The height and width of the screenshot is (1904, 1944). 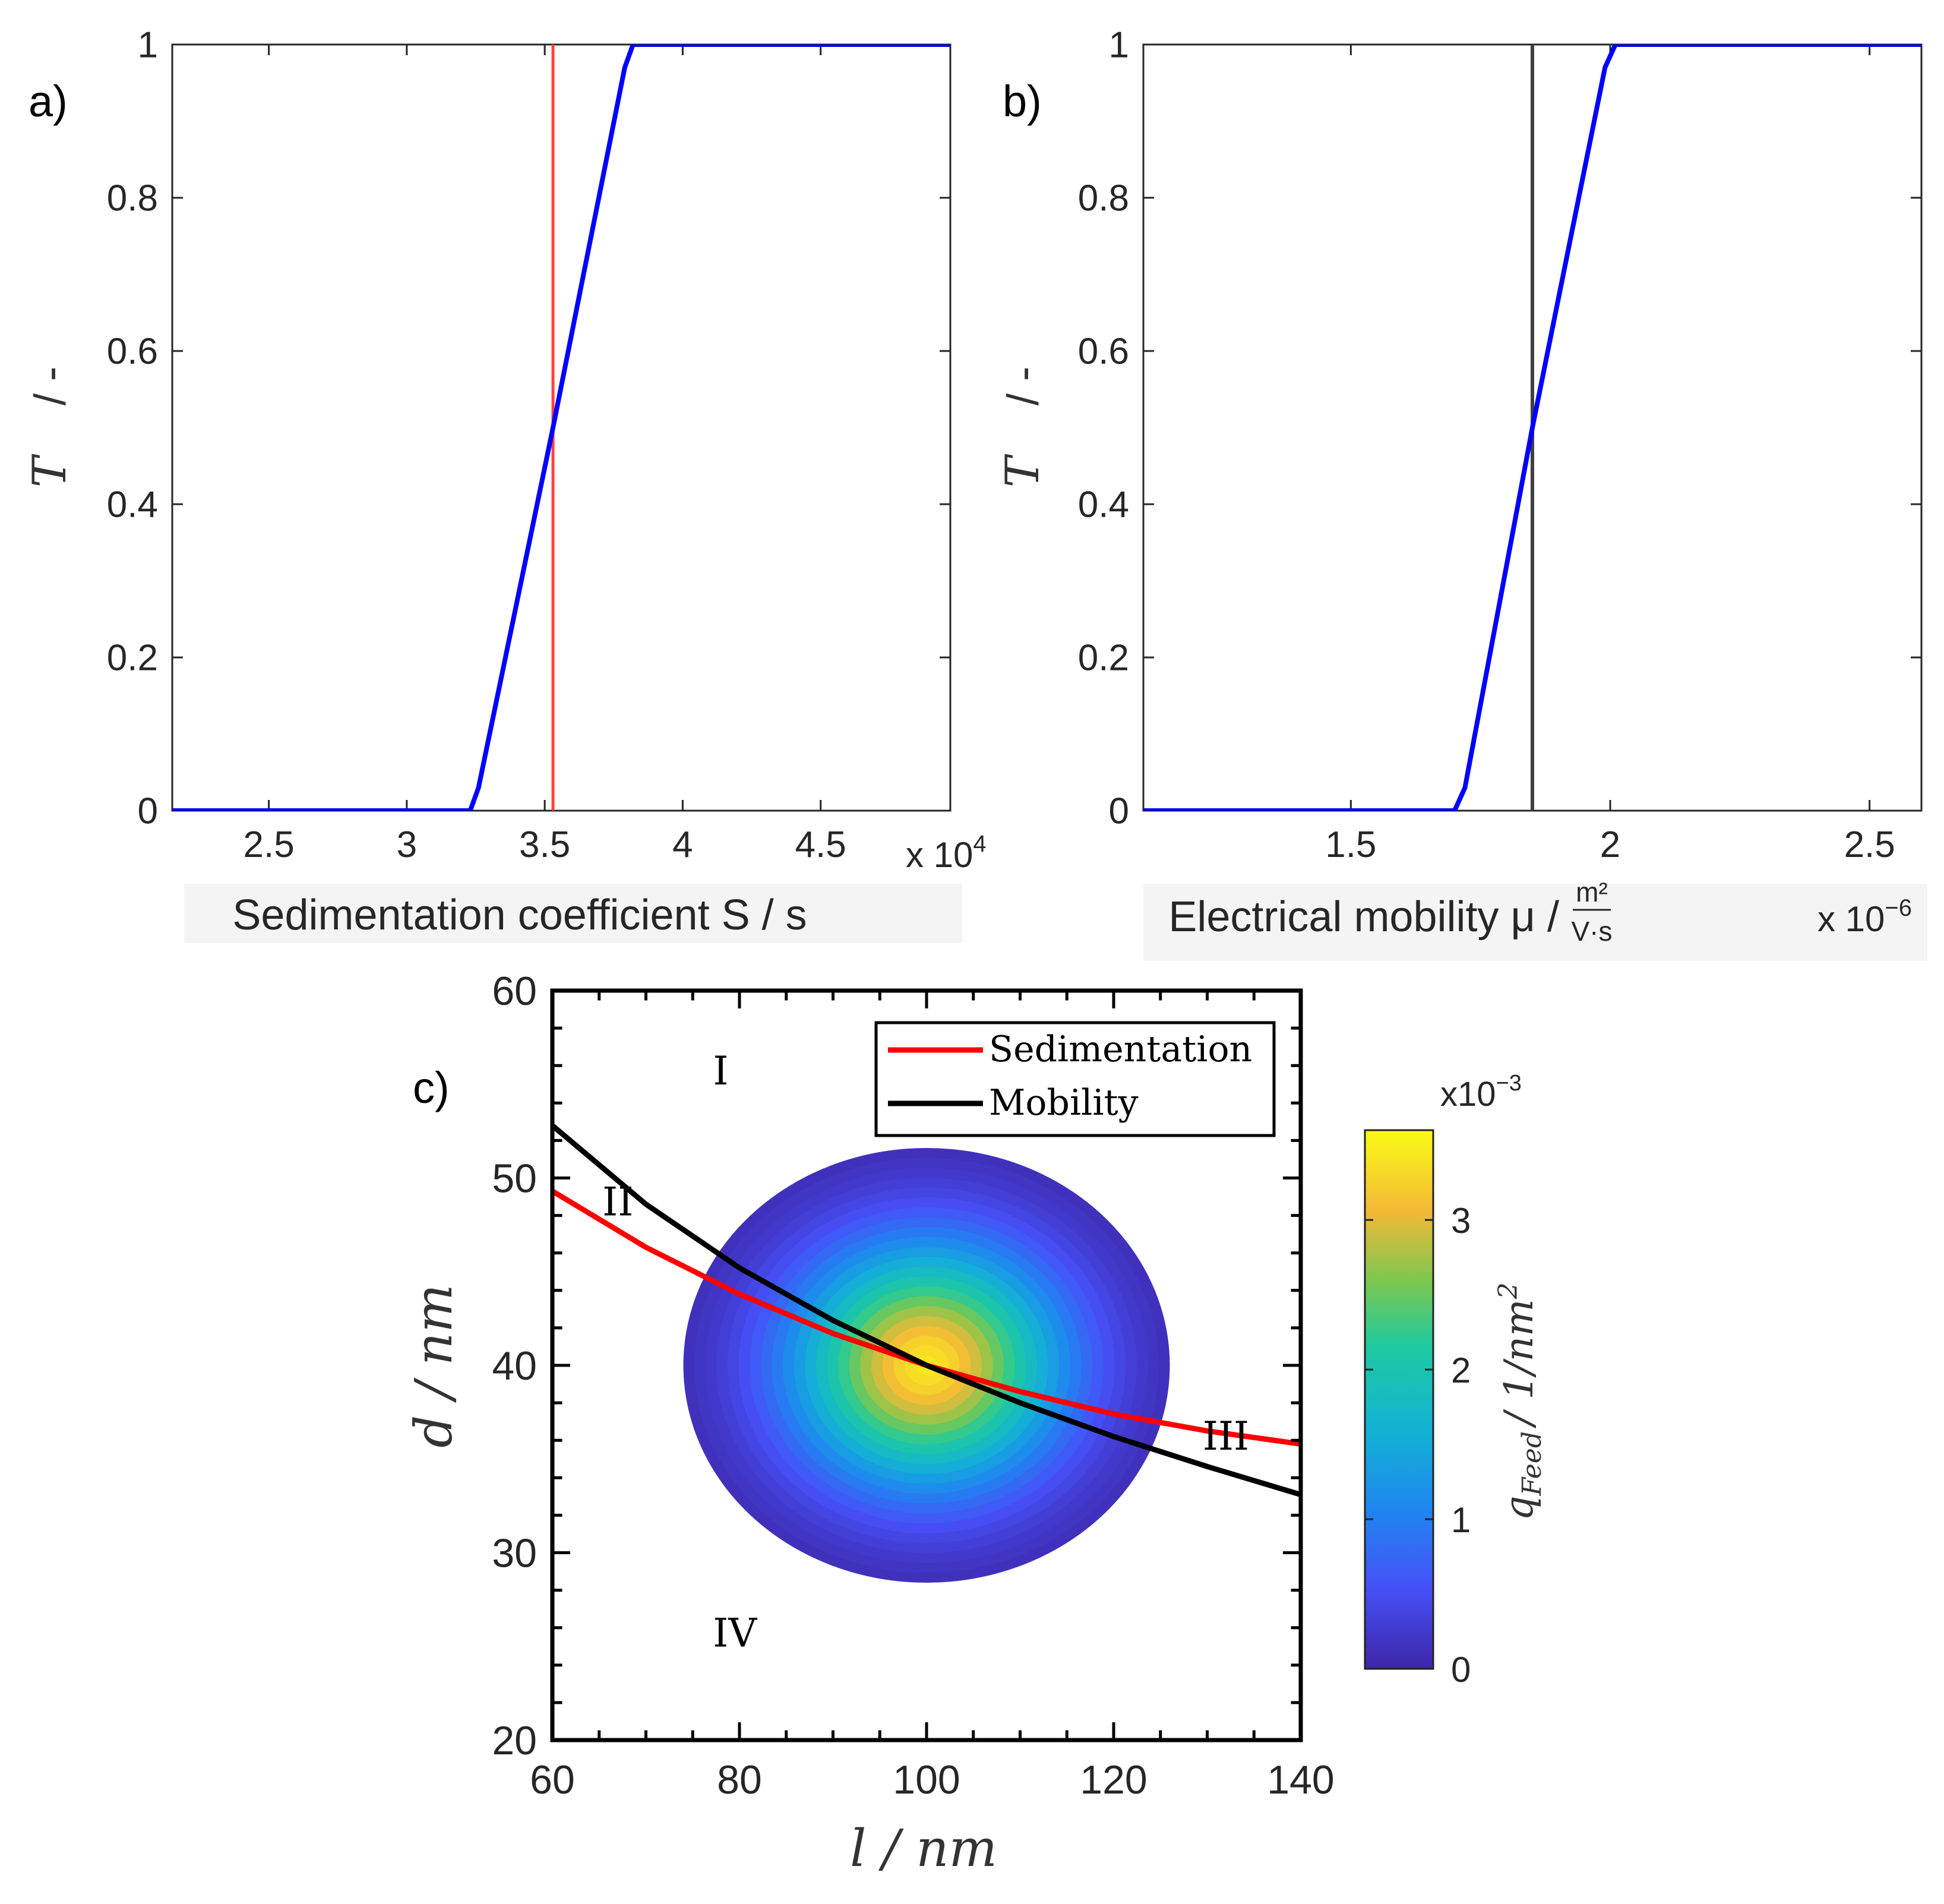 What do you see at coordinates (1508, 1291) in the screenshot?
I see `colorbar-label-unit-exp: 2` at bounding box center [1508, 1291].